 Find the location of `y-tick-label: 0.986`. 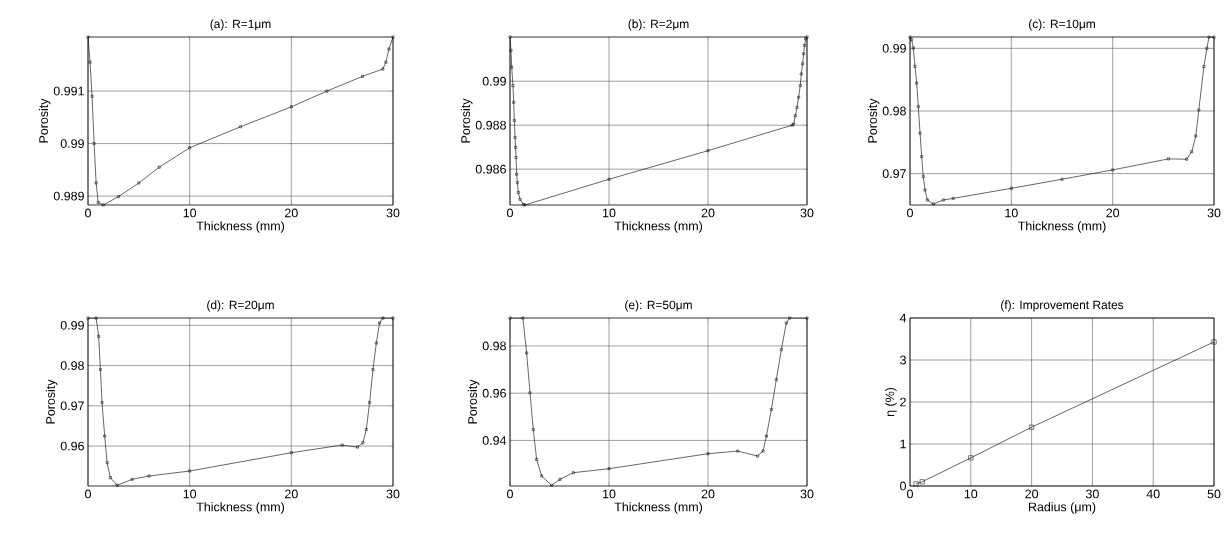

y-tick-label: 0.986 is located at coordinates (490, 169).